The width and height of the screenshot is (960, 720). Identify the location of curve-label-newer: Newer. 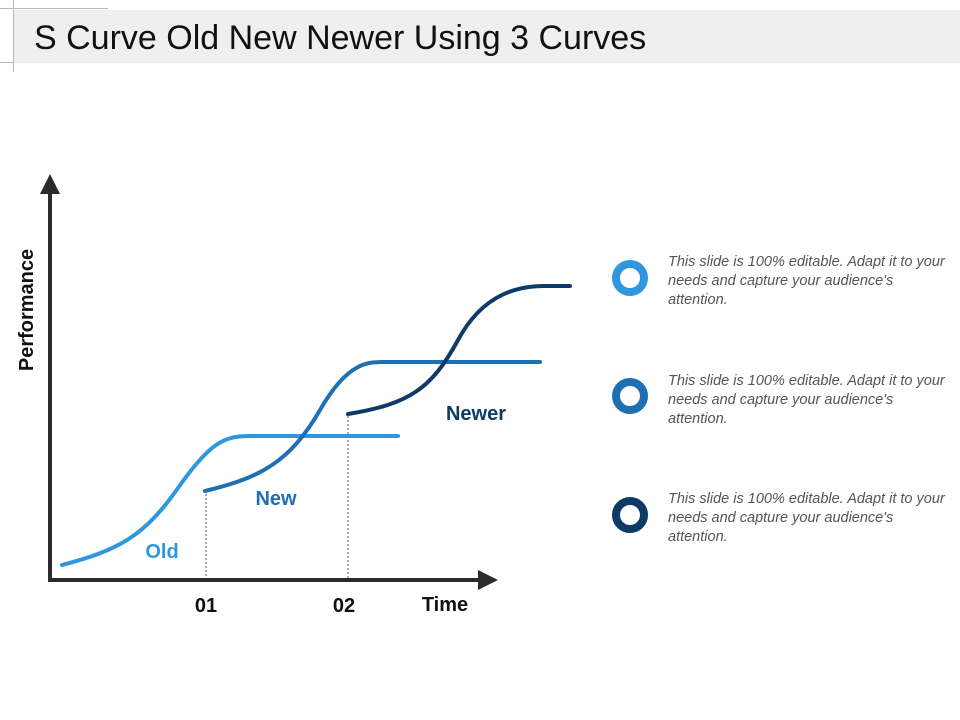
(476, 414).